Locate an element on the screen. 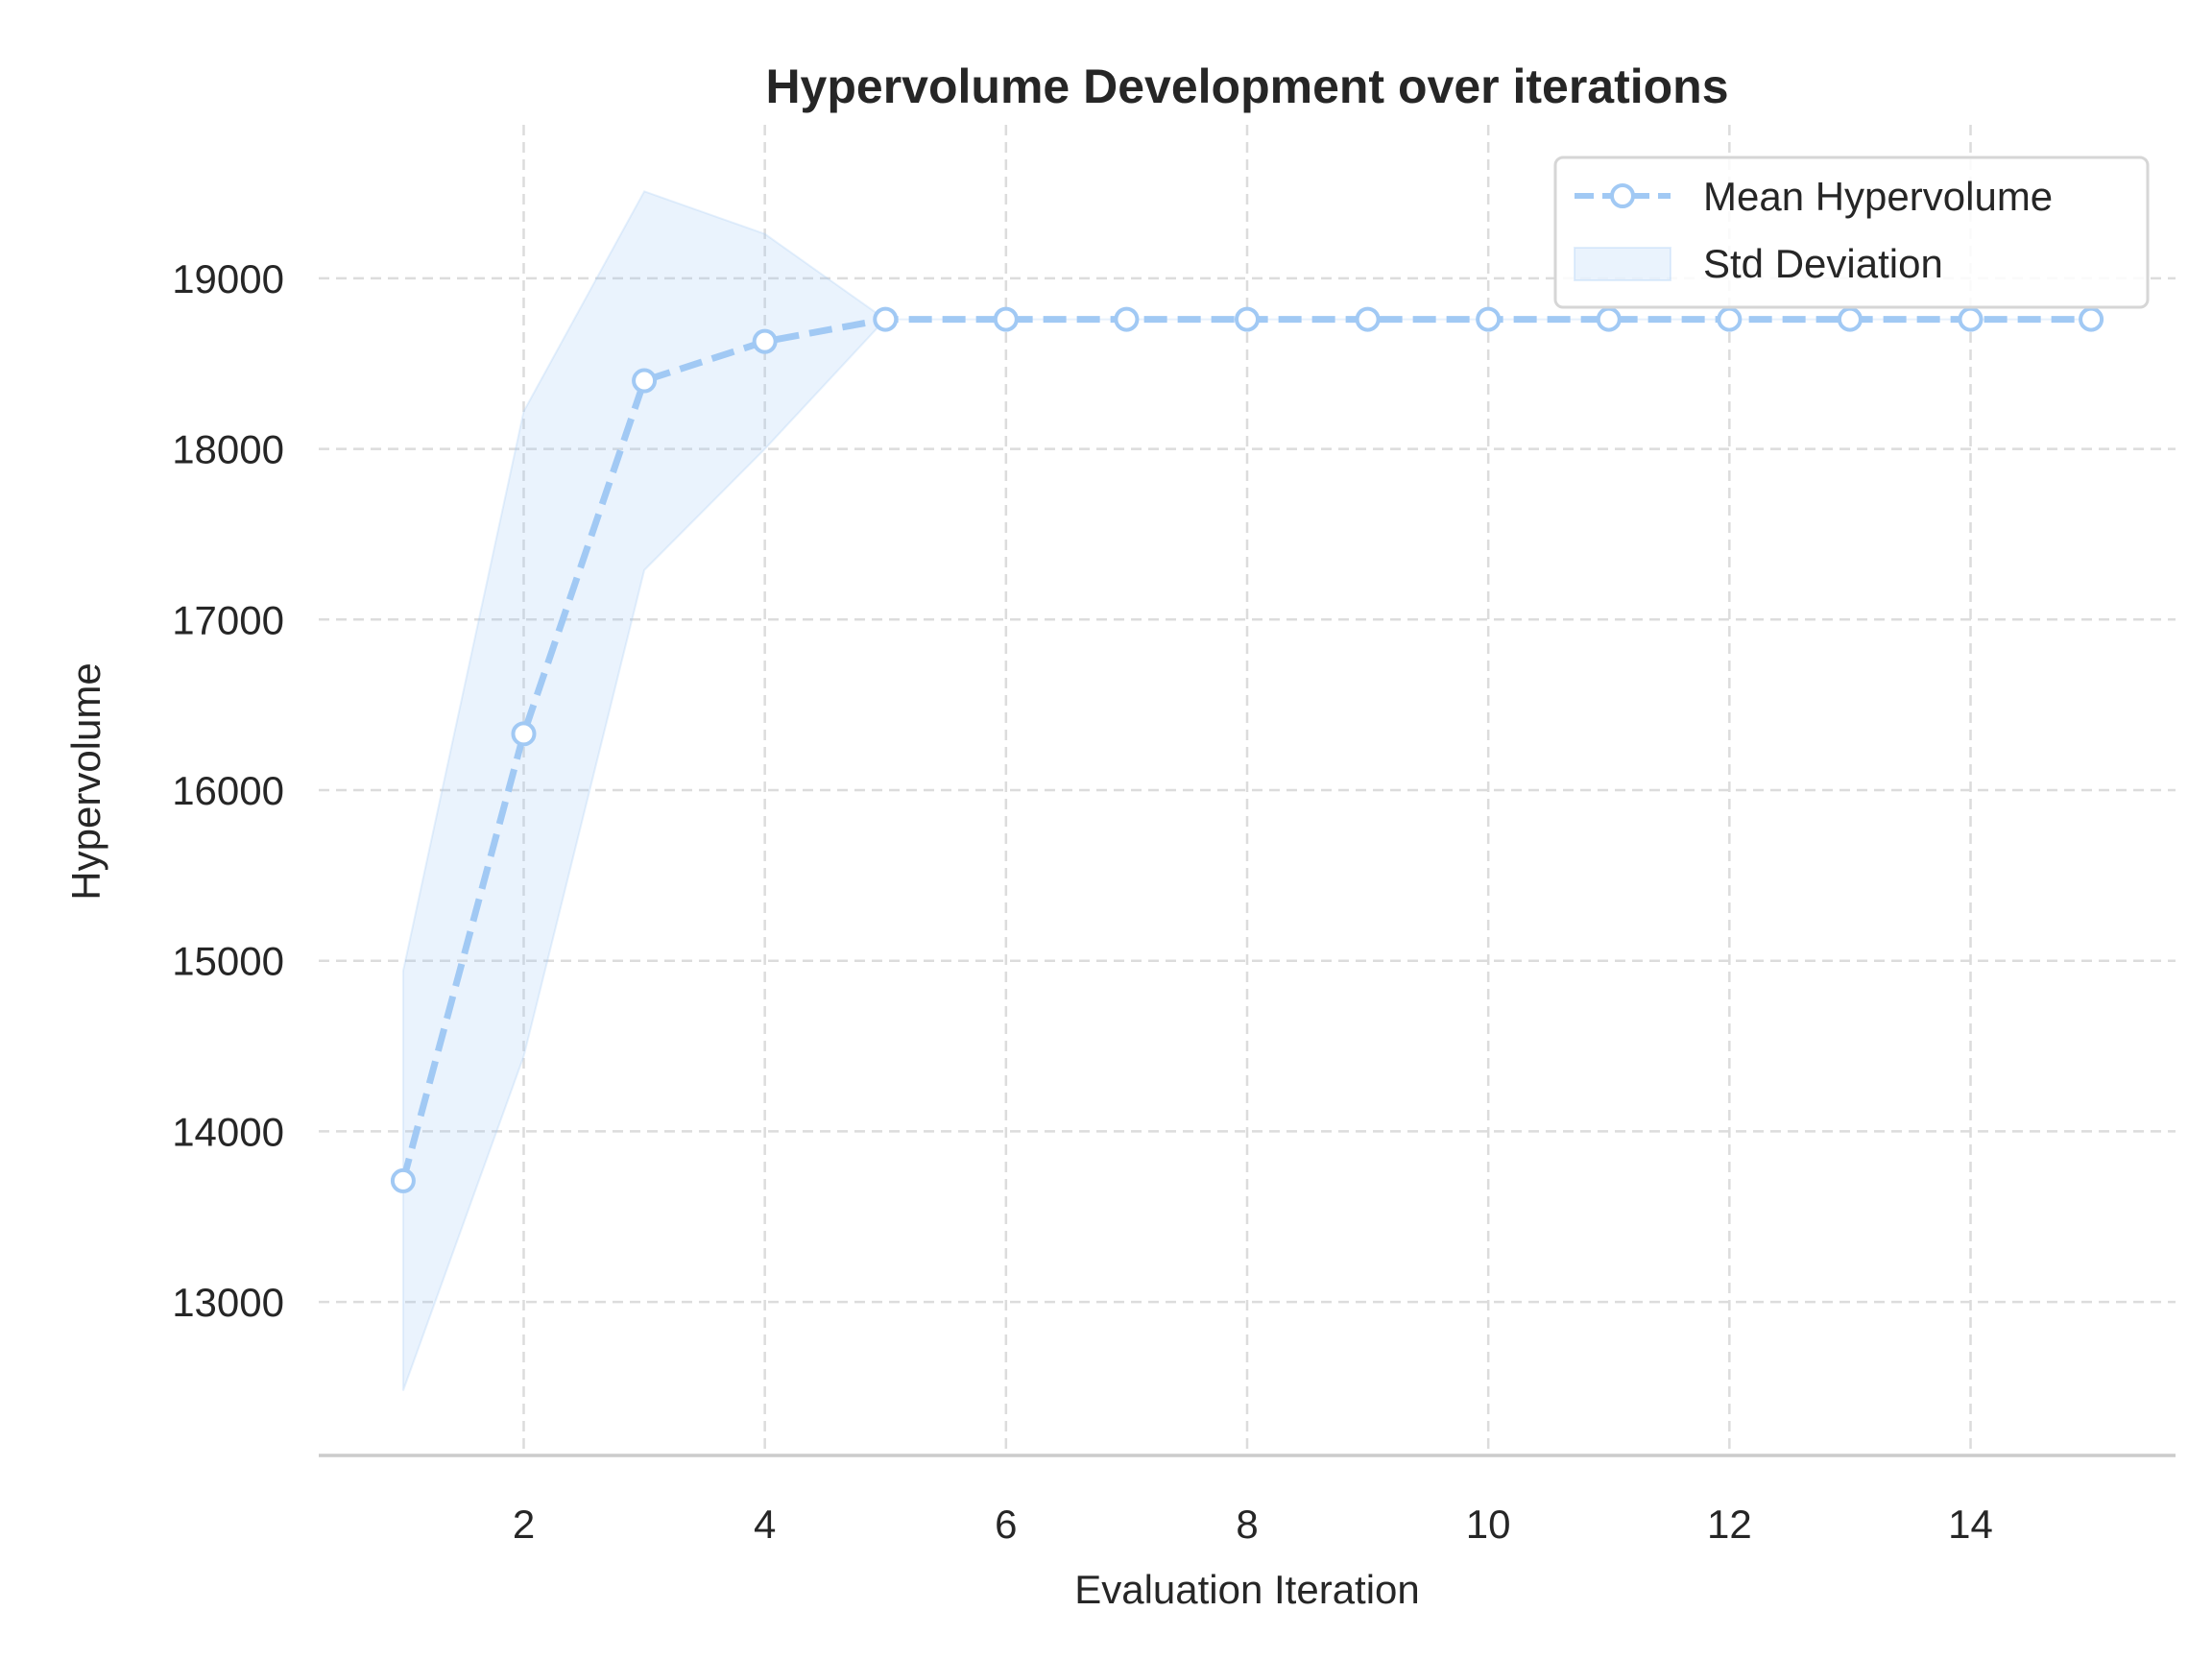 Image resolution: width=2212 pixels, height=1659 pixels. legend-band-swatch is located at coordinates (1622, 264).